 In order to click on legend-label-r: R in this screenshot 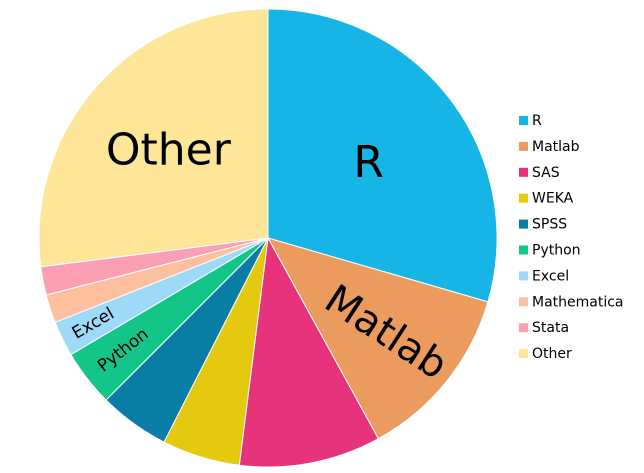, I will do `click(537, 121)`.